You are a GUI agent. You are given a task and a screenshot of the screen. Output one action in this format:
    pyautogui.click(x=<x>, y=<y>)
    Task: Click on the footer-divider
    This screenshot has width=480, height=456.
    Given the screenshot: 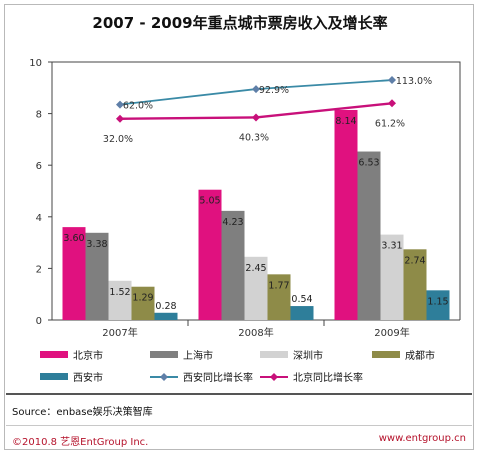 What is the action you would take?
    pyautogui.click(x=239, y=425)
    